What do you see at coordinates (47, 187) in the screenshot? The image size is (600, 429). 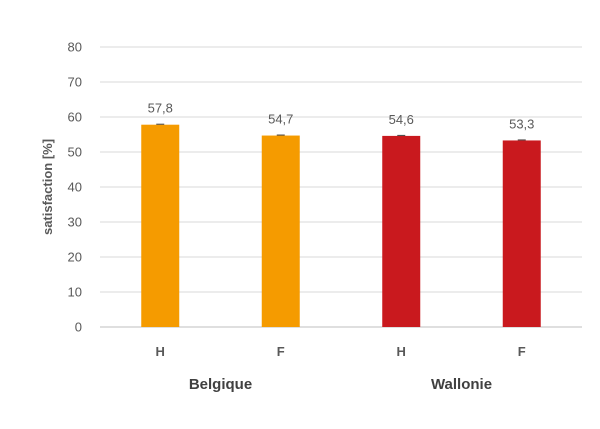 I see `y-axis-label: satisfaction [%]` at bounding box center [47, 187].